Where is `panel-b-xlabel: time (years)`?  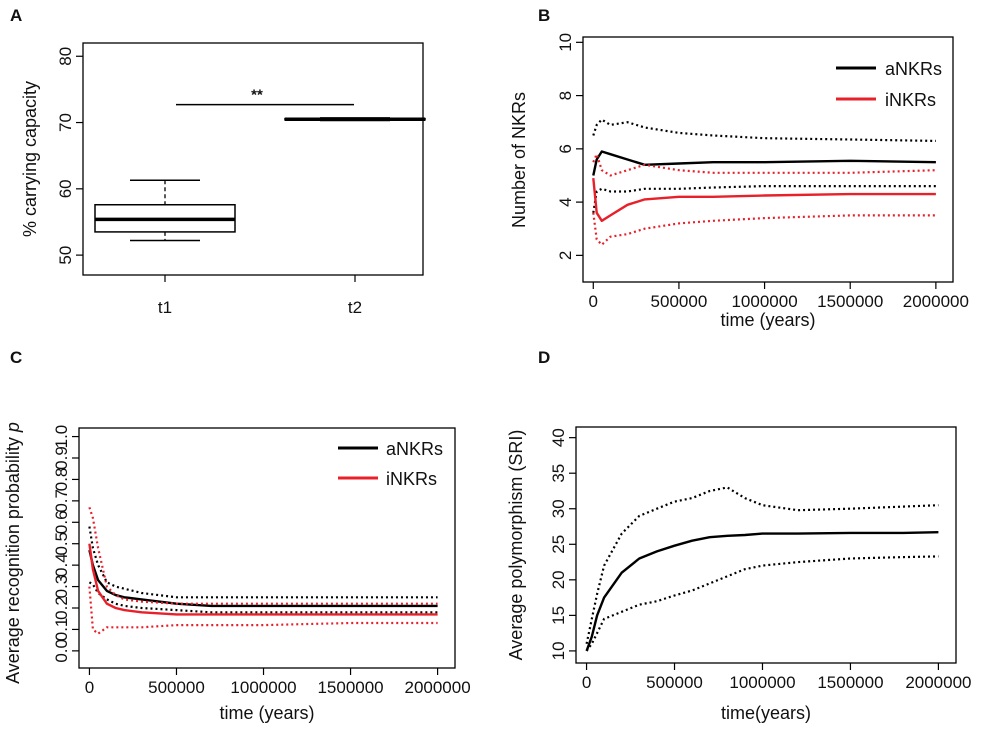 panel-b-xlabel: time (years) is located at coordinates (767, 320).